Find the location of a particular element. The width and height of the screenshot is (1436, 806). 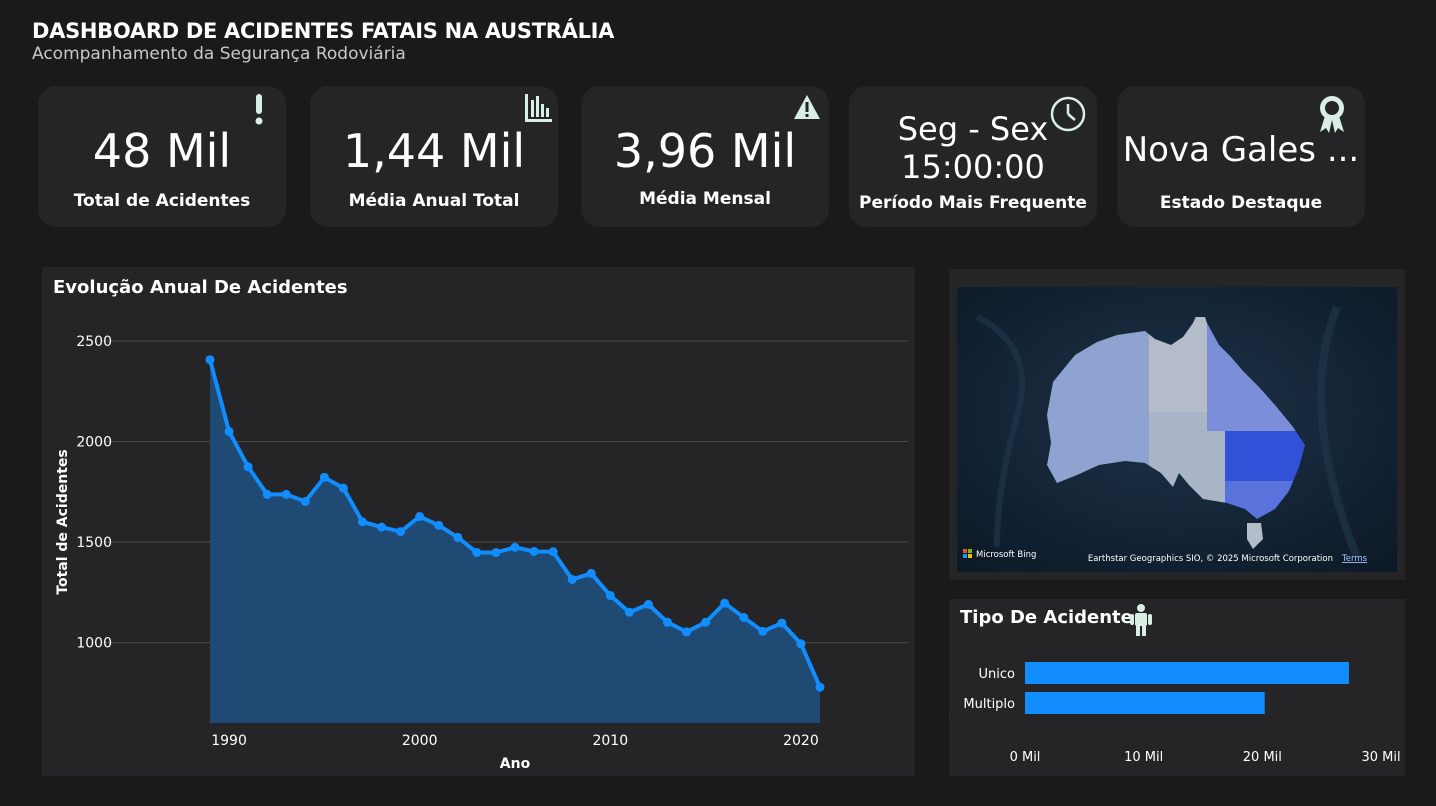

y-tick-label: 1000 is located at coordinates (94, 644).